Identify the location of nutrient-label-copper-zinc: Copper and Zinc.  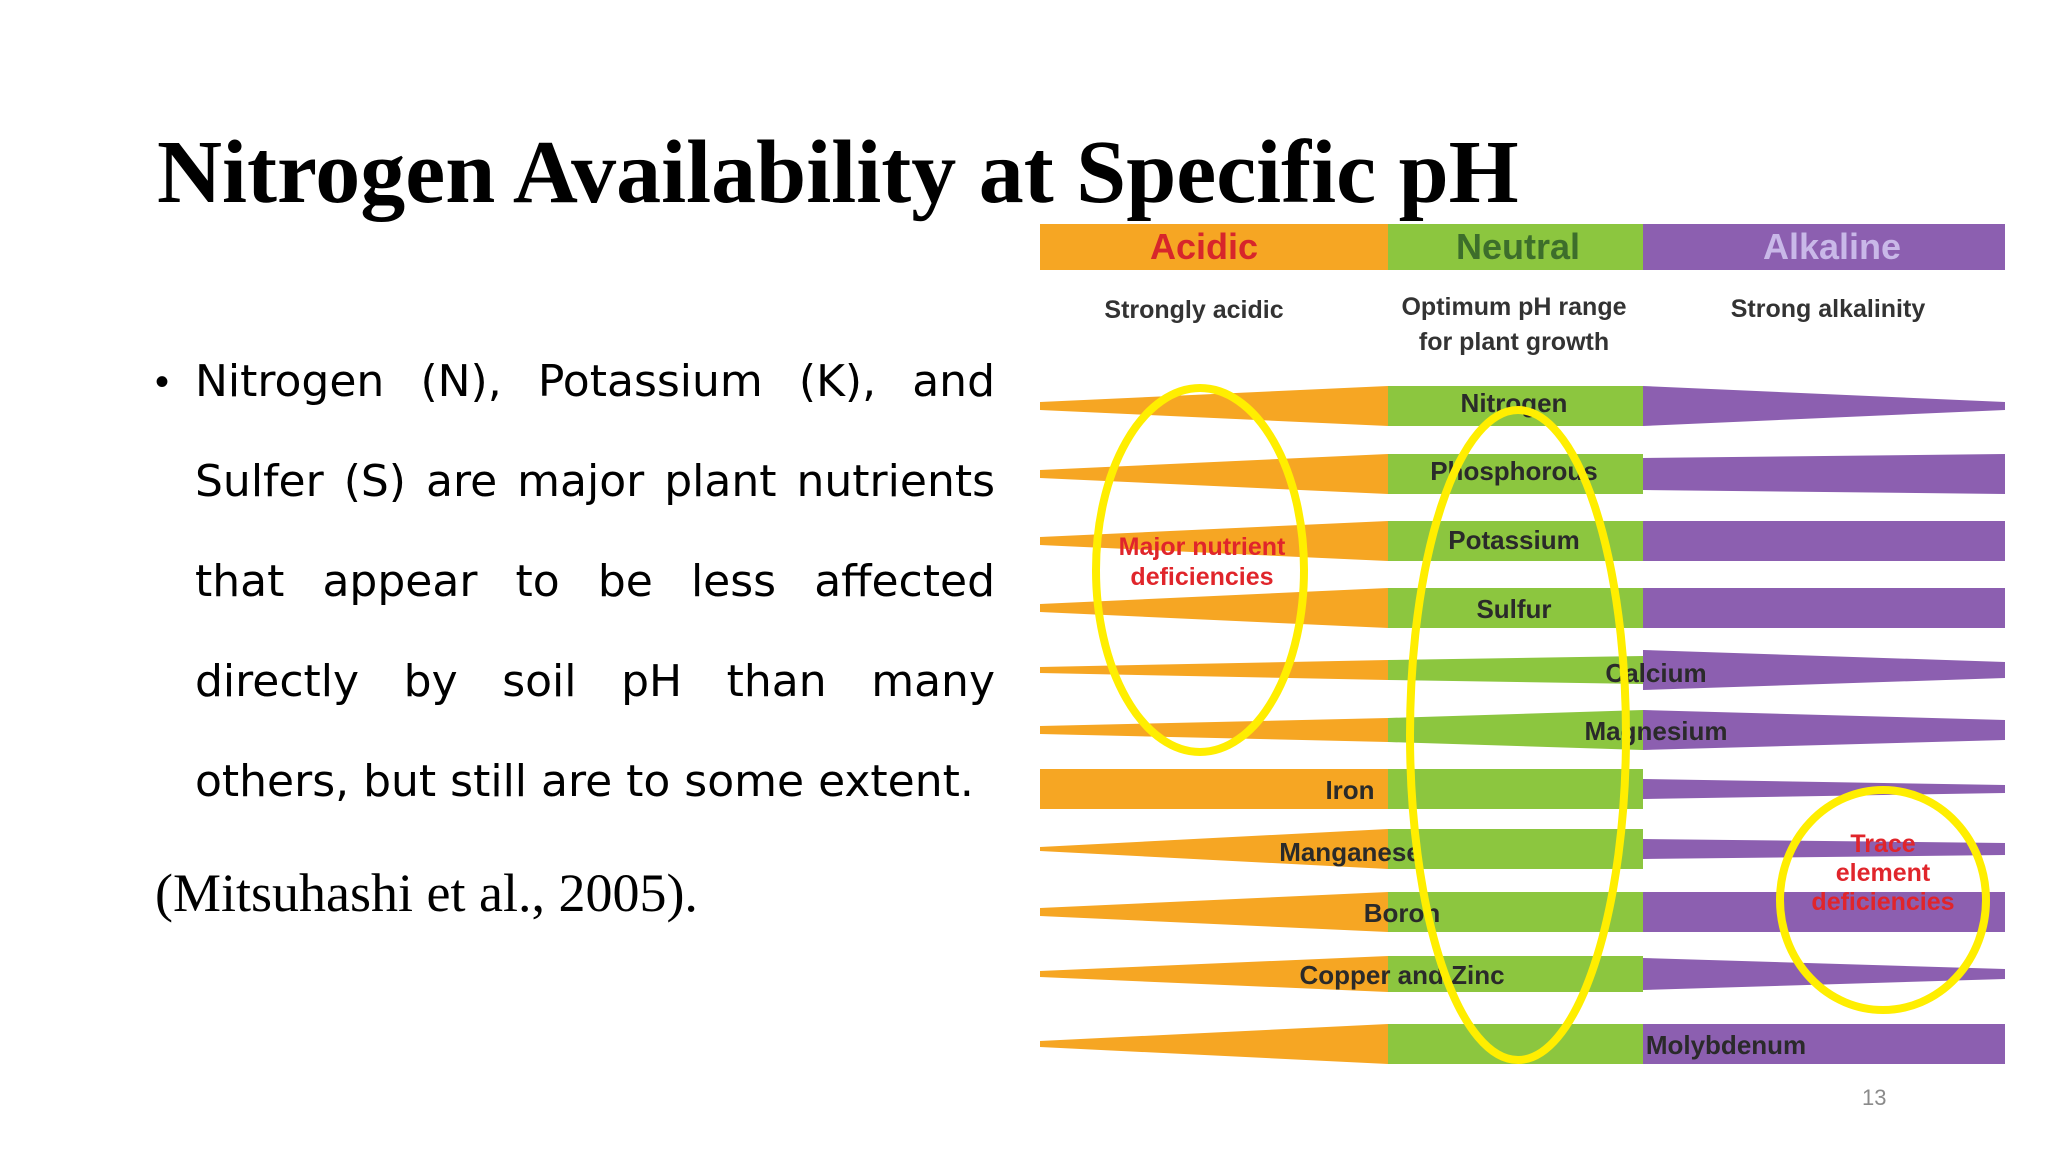
(1401, 975).